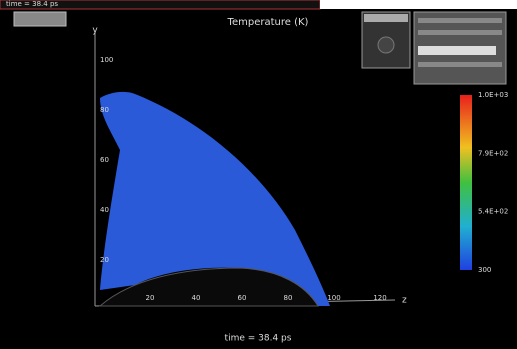  I want to click on x-tick-label: 60, so click(242, 298).